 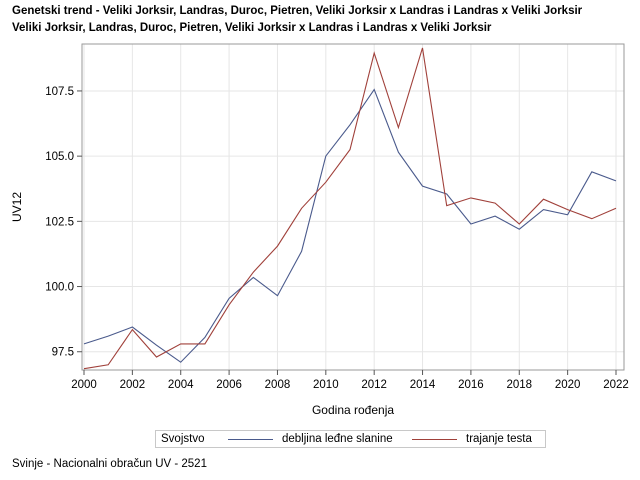 What do you see at coordinates (423, 385) in the screenshot?
I see `x-tick-label: 2014` at bounding box center [423, 385].